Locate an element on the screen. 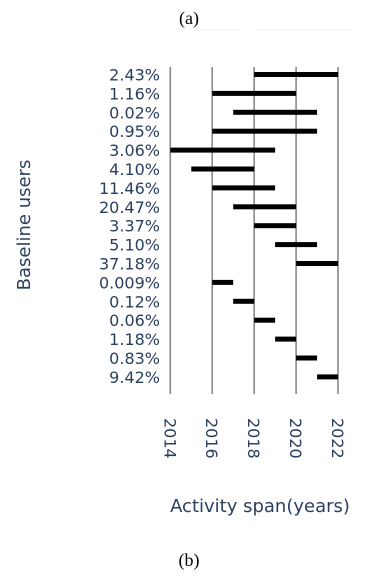 The height and width of the screenshot is (578, 378). y-tick-label: 4.10% is located at coordinates (134, 169).